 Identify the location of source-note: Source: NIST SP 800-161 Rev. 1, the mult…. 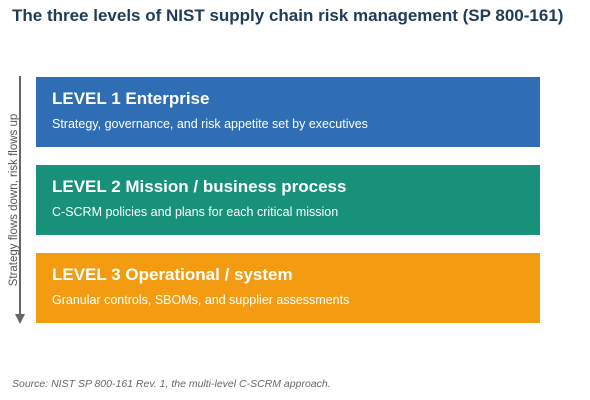
(171, 384).